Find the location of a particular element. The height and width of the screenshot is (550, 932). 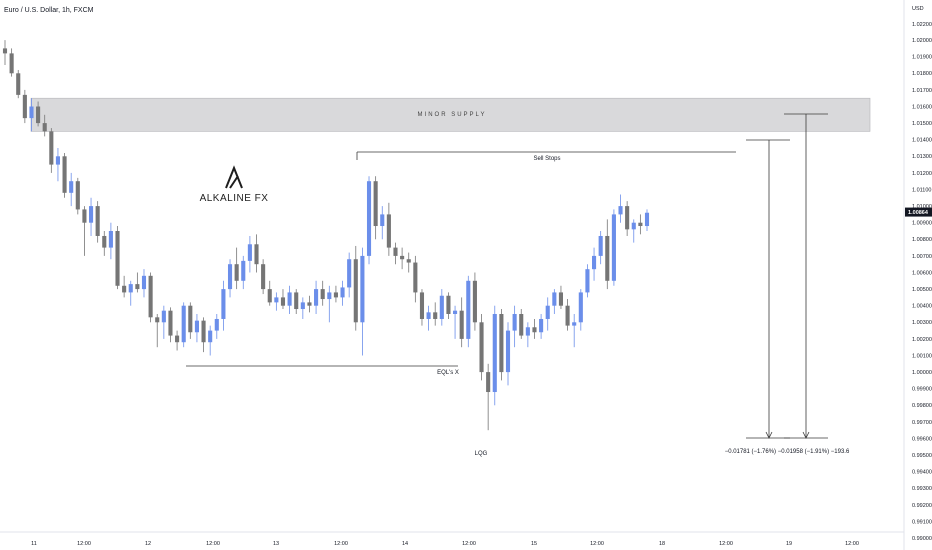

y-tick-label: 1.00800 is located at coordinates (922, 240).